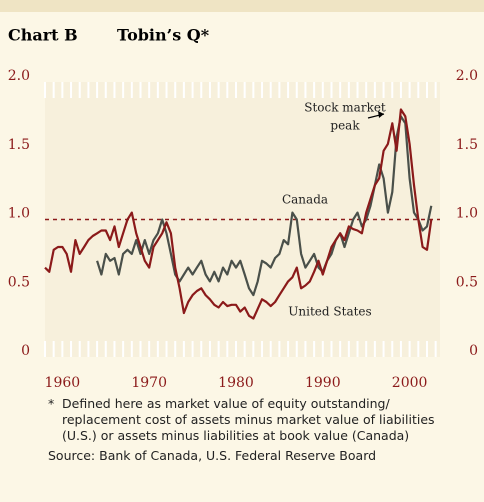 This screenshot has width=484, height=502. What do you see at coordinates (473, 351) in the screenshot?
I see `y2-tick-label: 0` at bounding box center [473, 351].